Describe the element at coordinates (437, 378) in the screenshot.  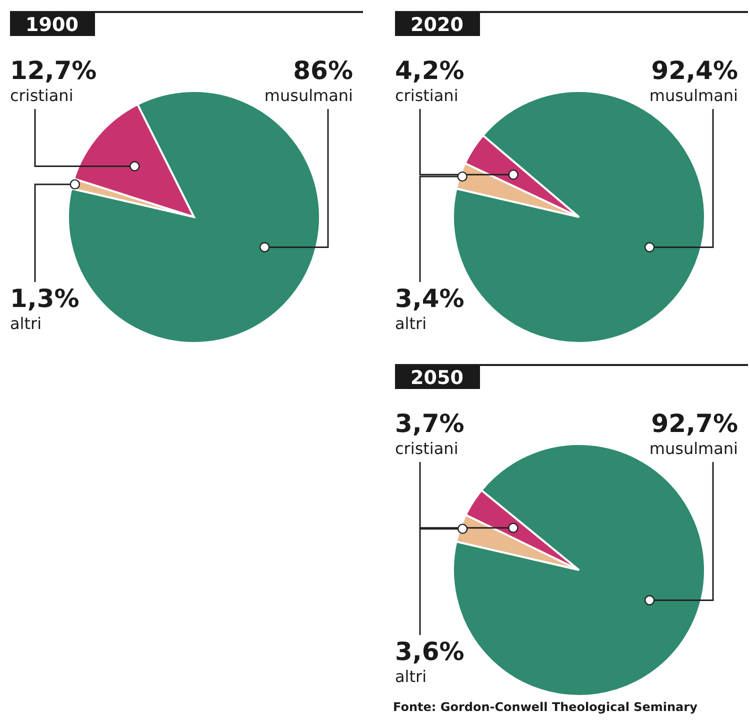
I see `chart-title: 2050` at that location.